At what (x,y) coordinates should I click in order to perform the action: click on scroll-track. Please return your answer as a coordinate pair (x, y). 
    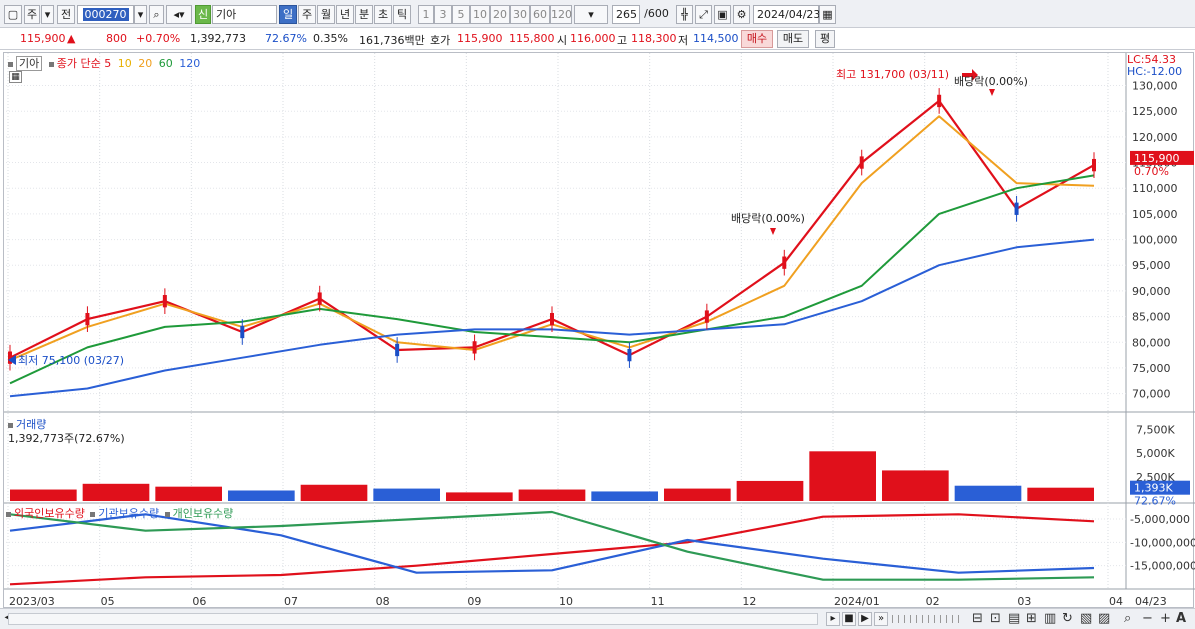
    Looking at the image, I should click on (413, 619).